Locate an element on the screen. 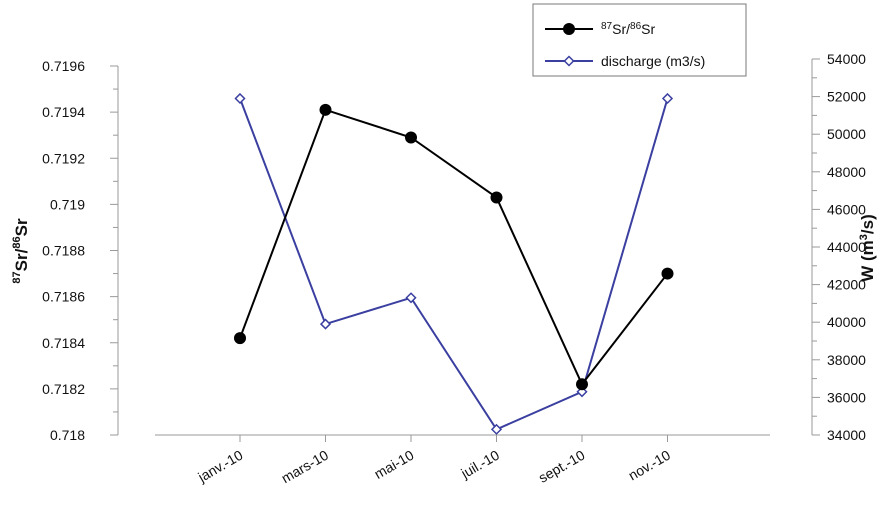 The height and width of the screenshot is (514, 887). right-tick-label: 36000 is located at coordinates (846, 397).